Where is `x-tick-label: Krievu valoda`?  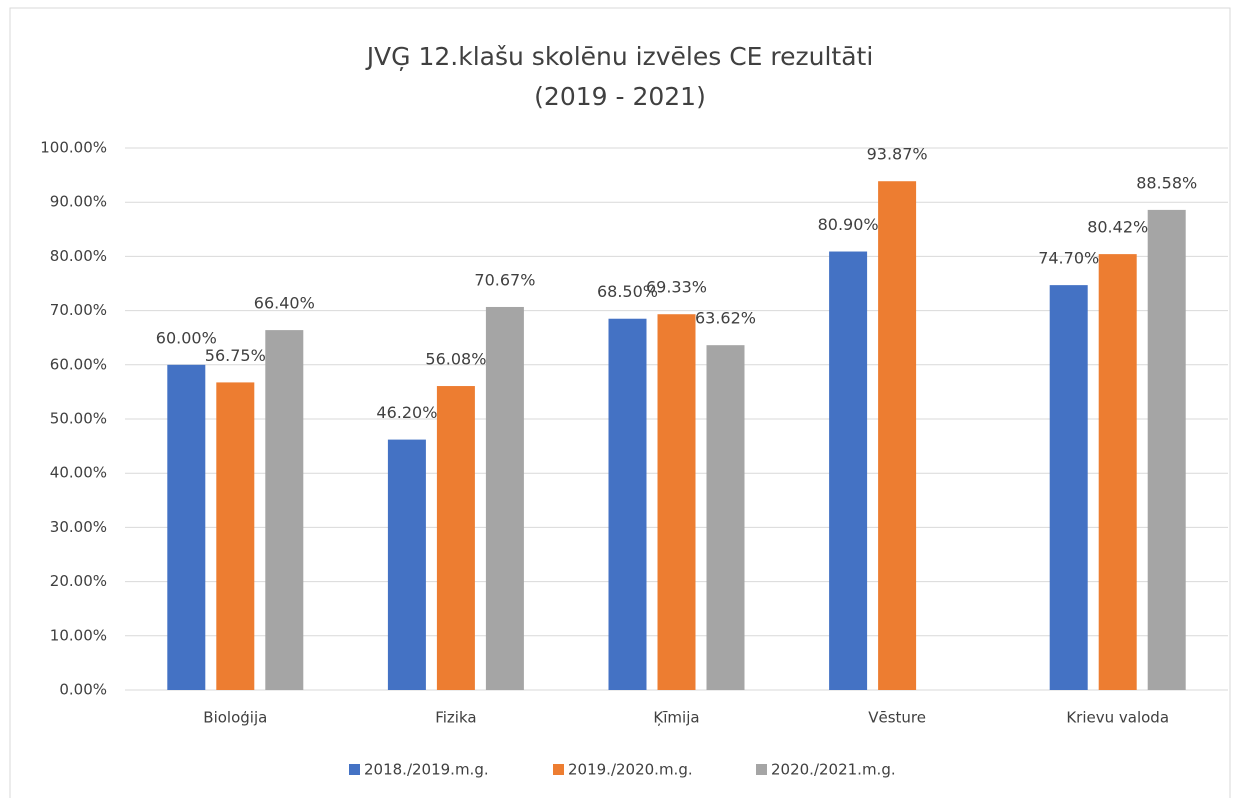 x-tick-label: Krievu valoda is located at coordinates (1117, 718).